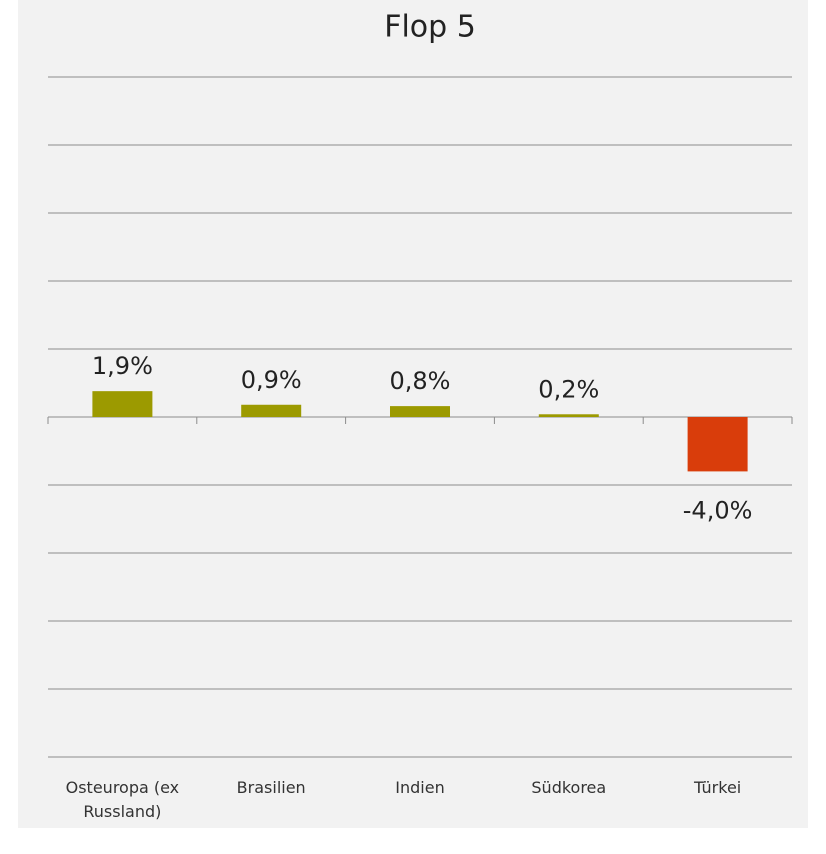 The height and width of the screenshot is (854, 826). I want to click on value-label: 0,9%, so click(271, 380).